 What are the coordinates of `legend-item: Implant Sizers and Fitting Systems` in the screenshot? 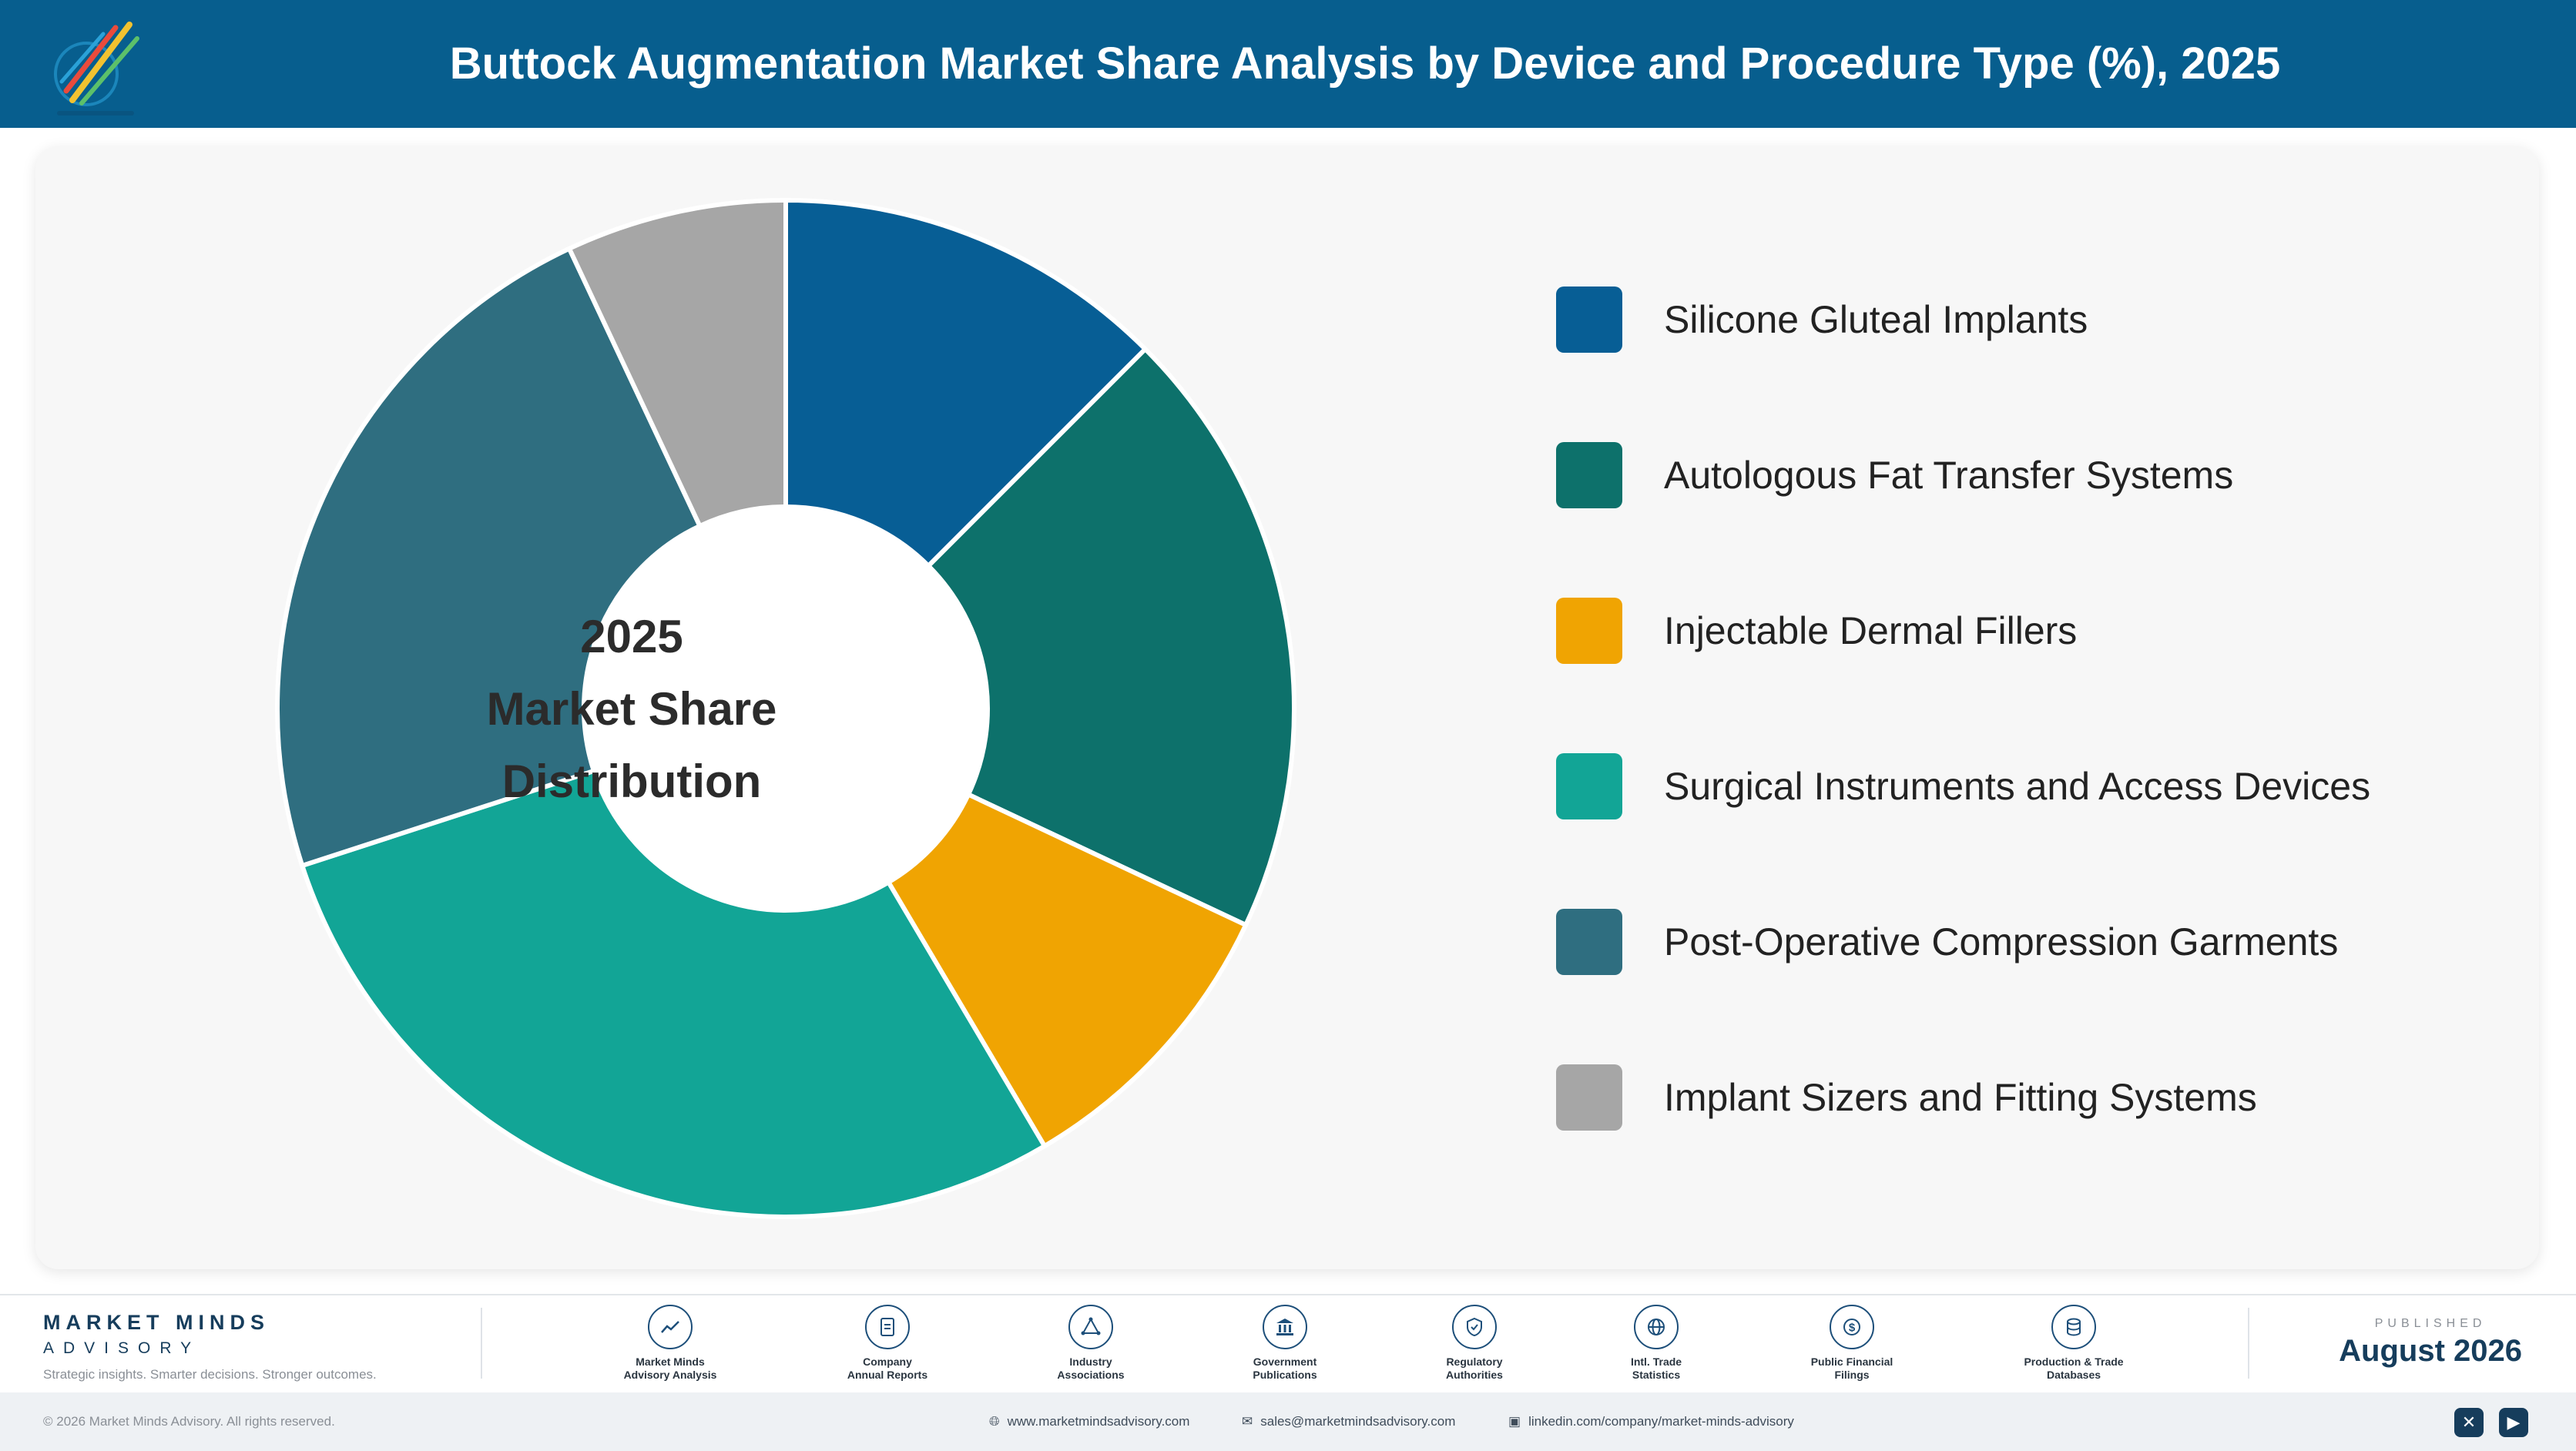 It's located at (2018, 1097).